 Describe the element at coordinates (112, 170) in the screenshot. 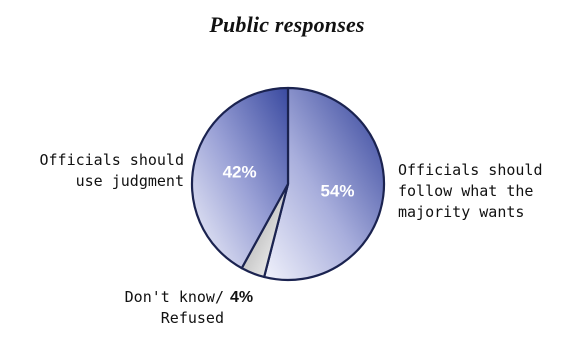

I see `slice-label-judgment: Officials should use judgment` at that location.